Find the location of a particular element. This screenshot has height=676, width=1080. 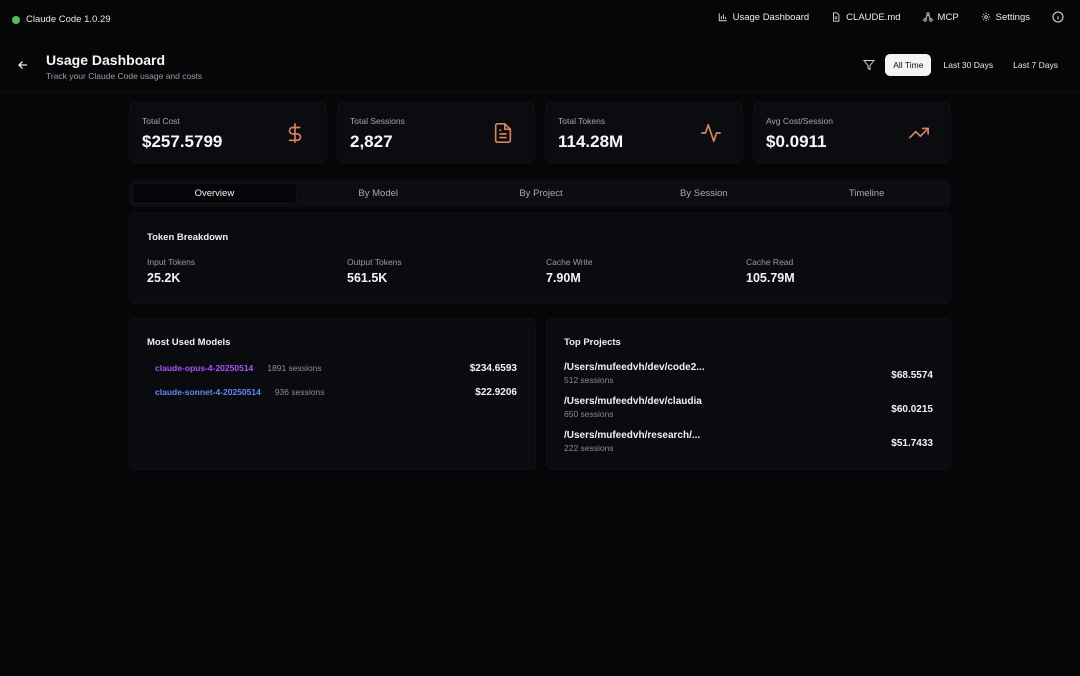

page-title: Usage Dashboard is located at coordinates (106, 60).